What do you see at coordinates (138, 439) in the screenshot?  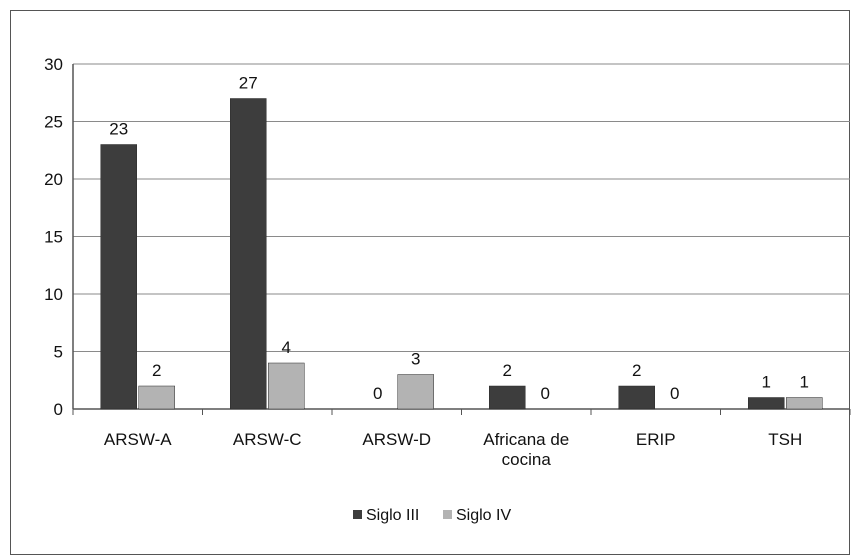 I see `x-category-label: ARSW-A` at bounding box center [138, 439].